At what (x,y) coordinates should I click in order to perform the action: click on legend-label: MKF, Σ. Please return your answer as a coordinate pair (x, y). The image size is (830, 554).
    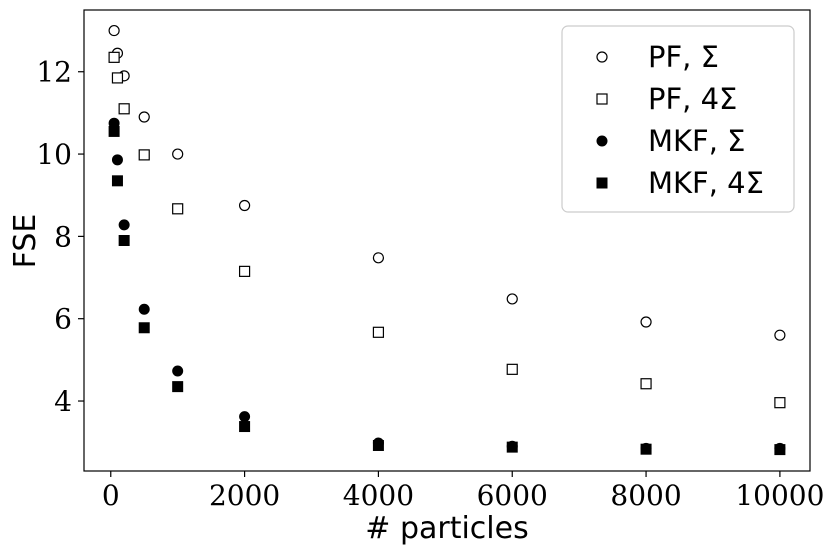
    Looking at the image, I should click on (696, 141).